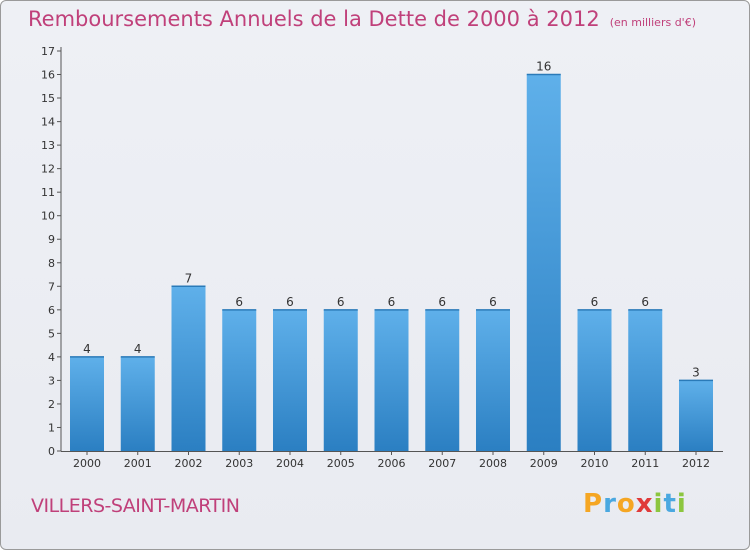 The height and width of the screenshot is (550, 750). I want to click on y-tick-label: 1, so click(51, 427).